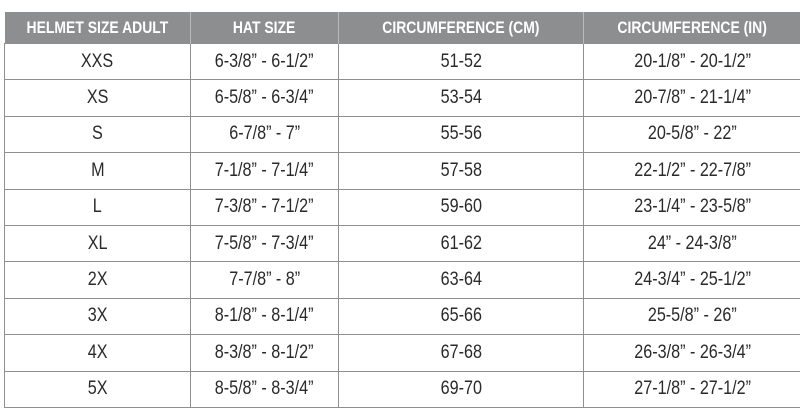  I want to click on cell-text: L, so click(97, 207).